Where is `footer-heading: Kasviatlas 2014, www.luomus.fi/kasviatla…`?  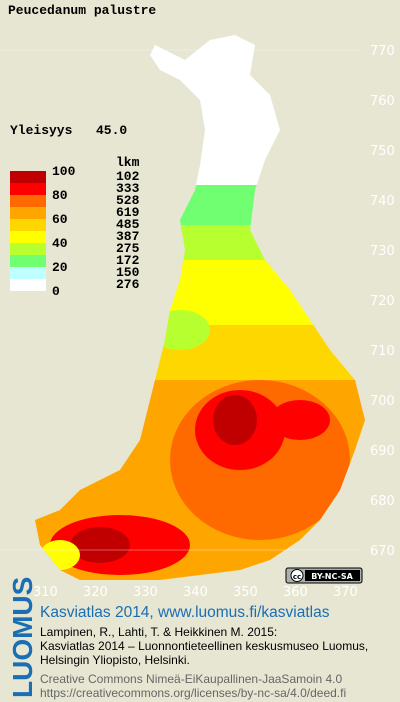
footer-heading: Kasviatlas 2014, www.luomus.fi/kasviatla… is located at coordinates (185, 612).